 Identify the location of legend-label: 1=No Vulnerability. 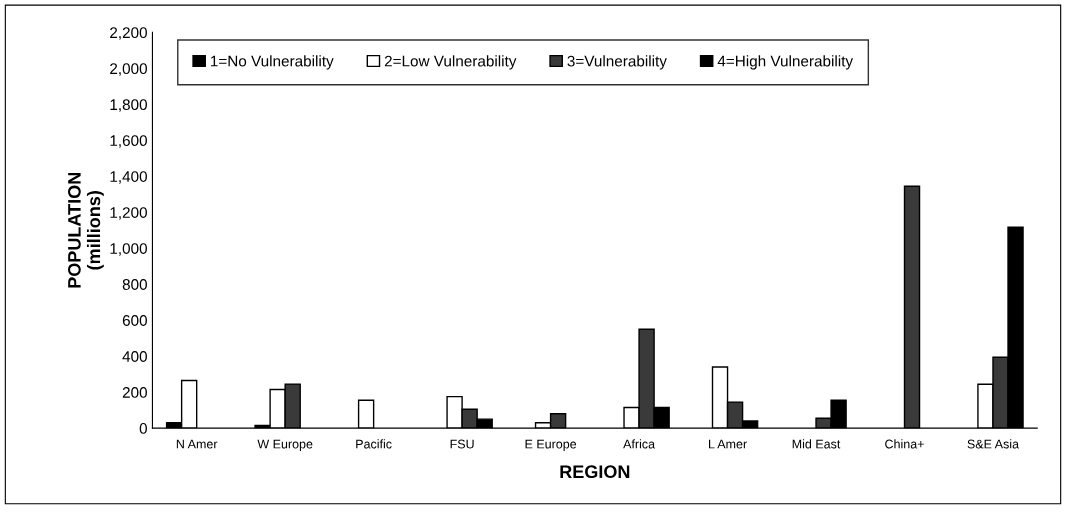
(272, 62).